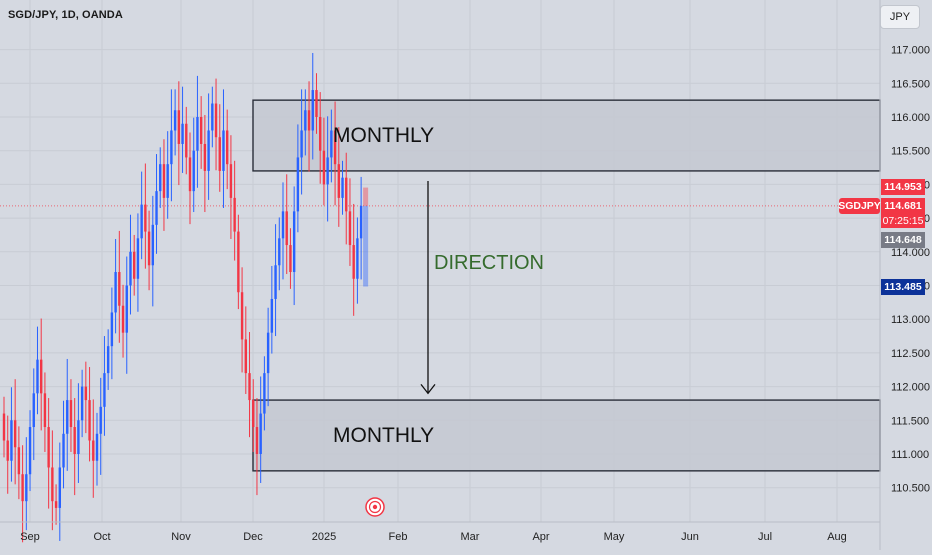 The width and height of the screenshot is (932, 555). Describe the element at coordinates (366, 246) in the screenshot. I see `range-box-bottom` at that location.